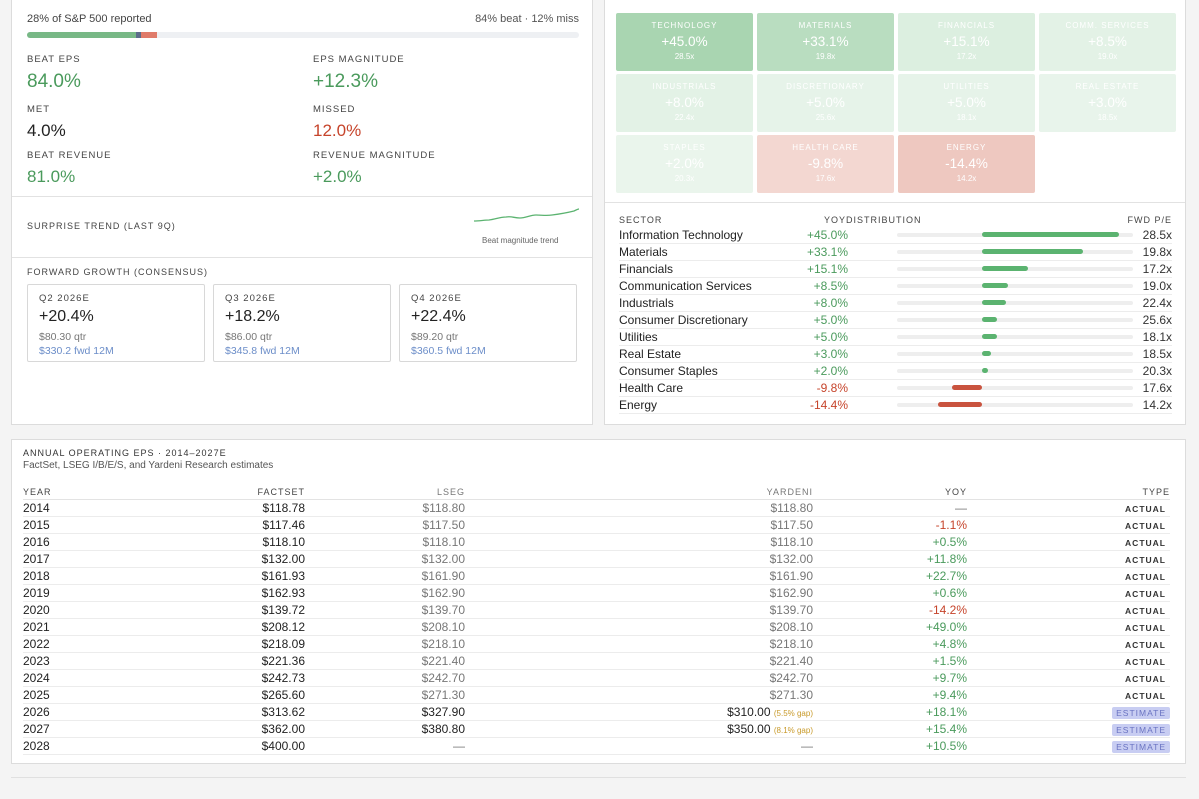  Describe the element at coordinates (385, 644) in the screenshot. I see `cell-lseg: $218.10` at that location.